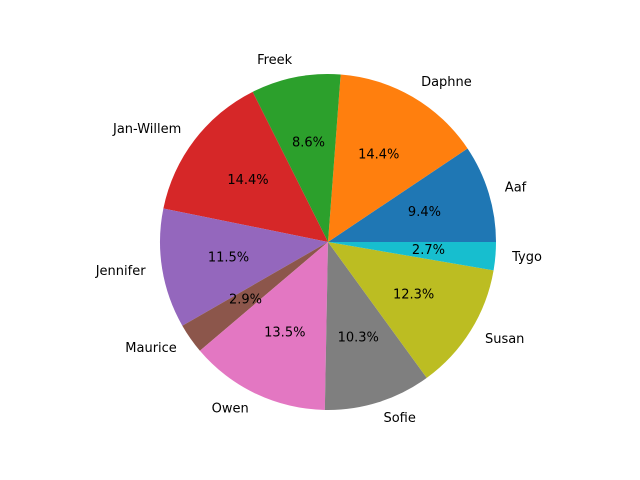  I want to click on pie-slice-freek, so click(296, 158).